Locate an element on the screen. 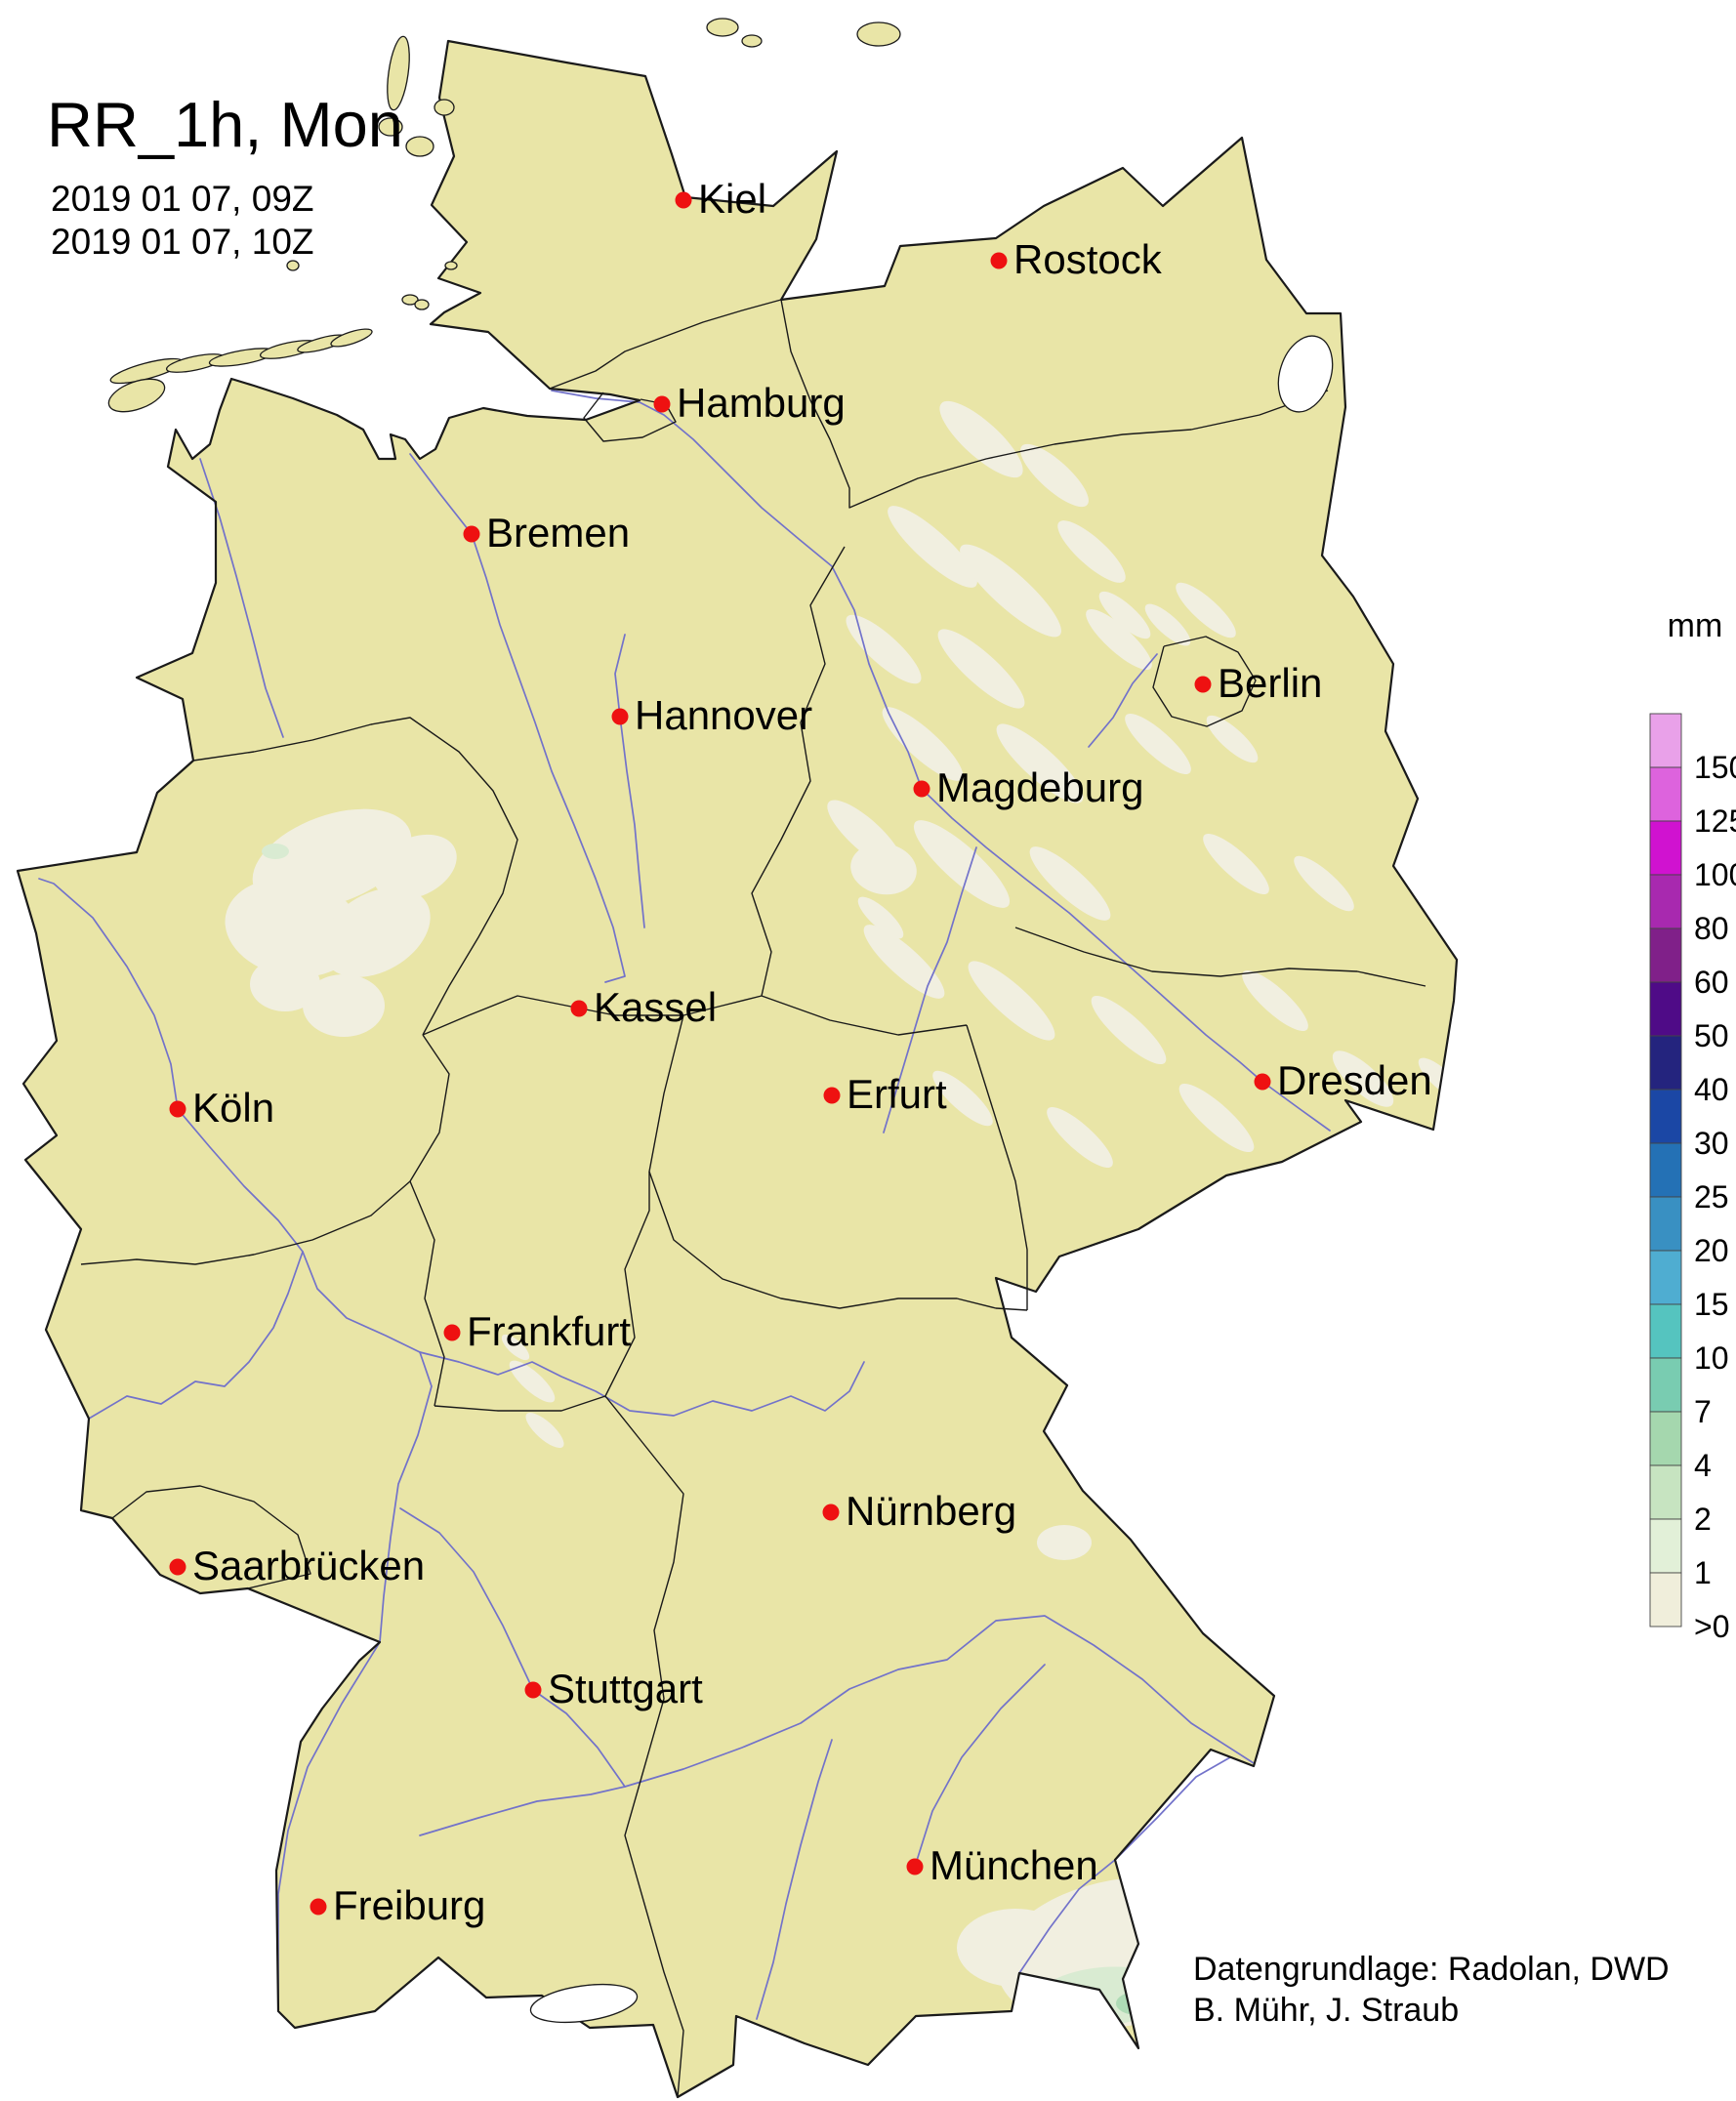  legend-tick-label: 100 is located at coordinates (1715, 875).